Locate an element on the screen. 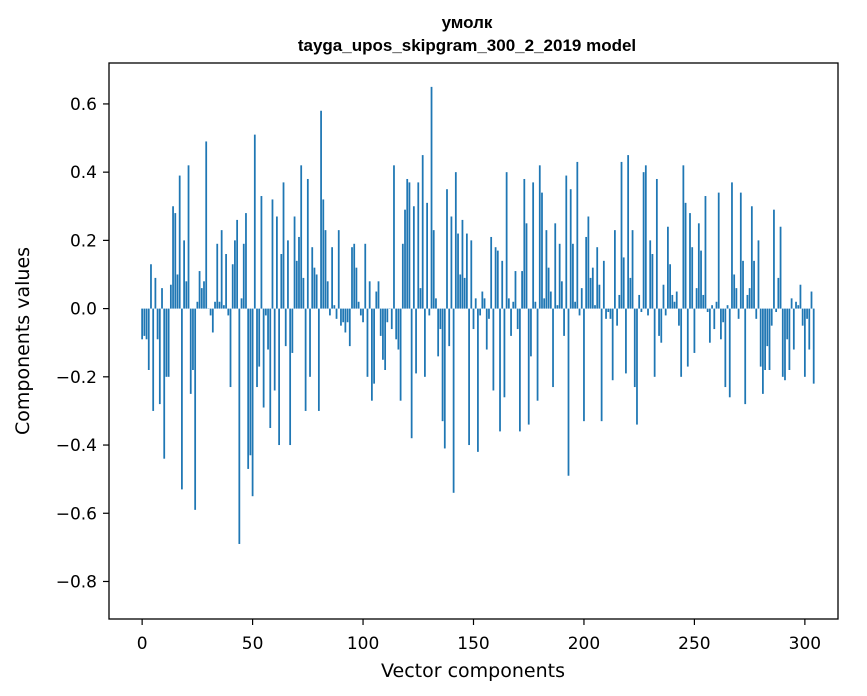 The height and width of the screenshot is (696, 867). chart-title: умолк is located at coordinates (467, 22).